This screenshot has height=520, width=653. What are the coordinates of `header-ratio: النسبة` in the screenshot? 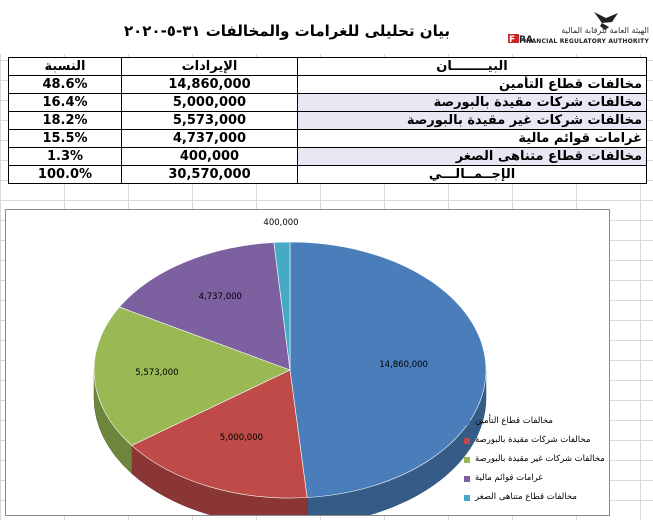 It's located at (65, 66).